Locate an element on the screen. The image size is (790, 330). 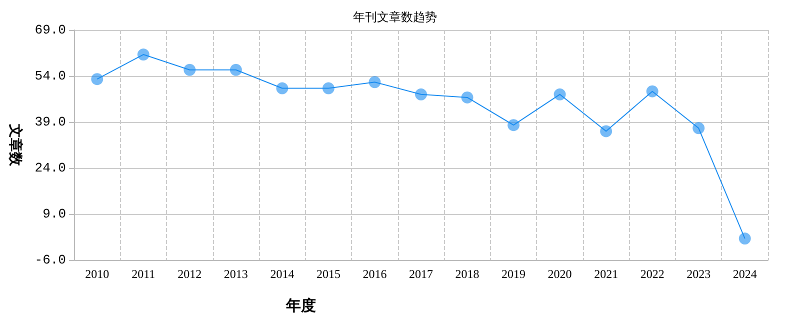
x-tick-label: 2022 is located at coordinates (652, 274).